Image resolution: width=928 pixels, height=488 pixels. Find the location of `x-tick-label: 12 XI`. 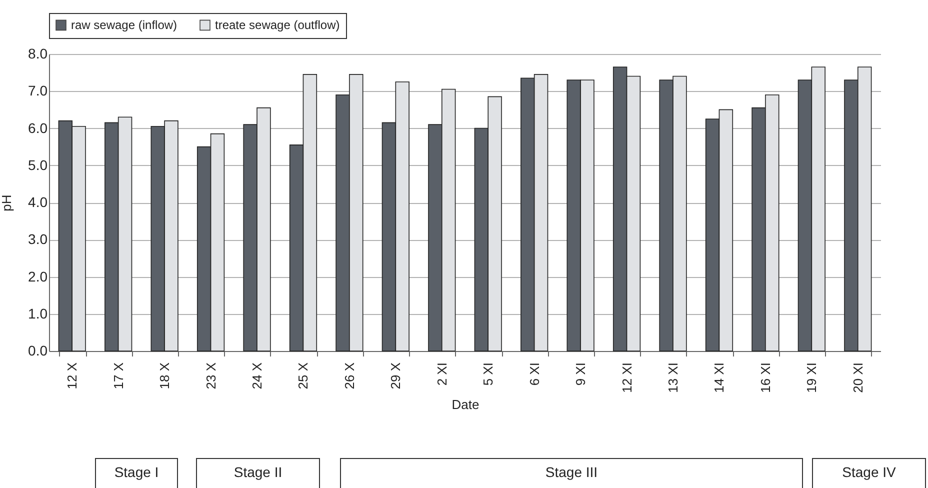

x-tick-label: 12 XI is located at coordinates (626, 377).